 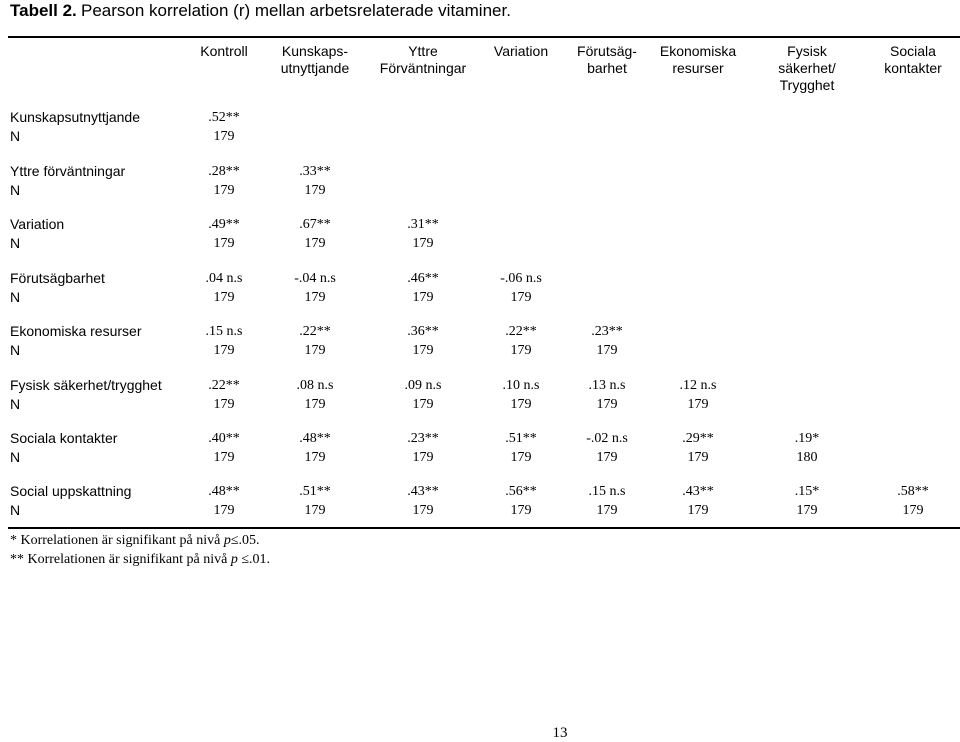 I want to click on correlation-value: .29**, so click(x=698, y=438).